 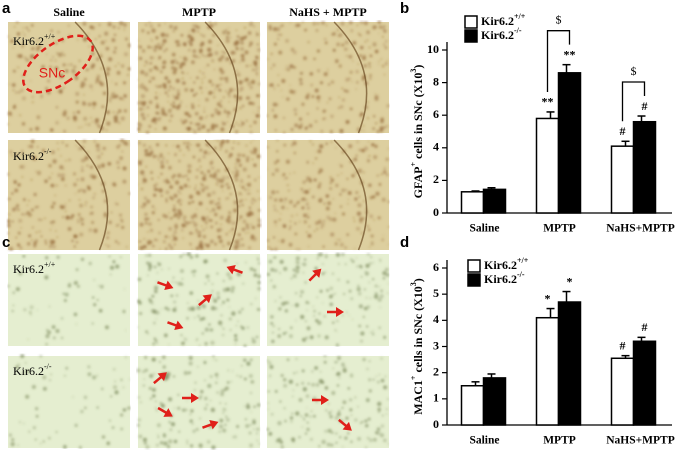 What do you see at coordinates (418, 397) in the screenshot?
I see `y-label-part: MAC1` at bounding box center [418, 397].